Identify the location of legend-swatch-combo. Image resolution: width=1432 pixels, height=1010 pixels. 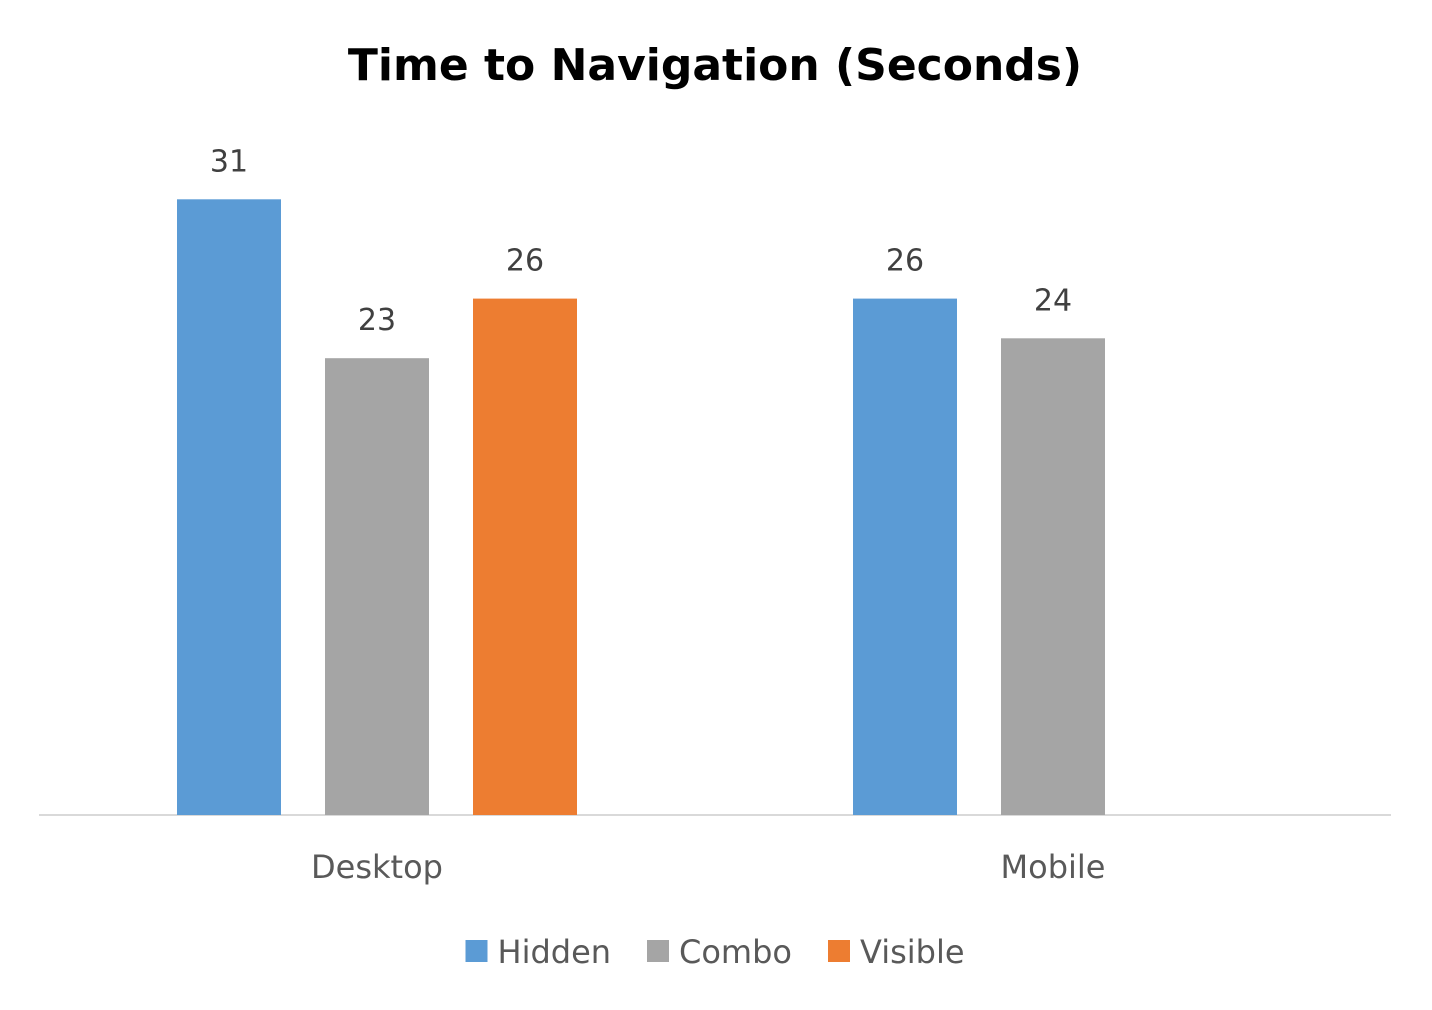
(658, 951).